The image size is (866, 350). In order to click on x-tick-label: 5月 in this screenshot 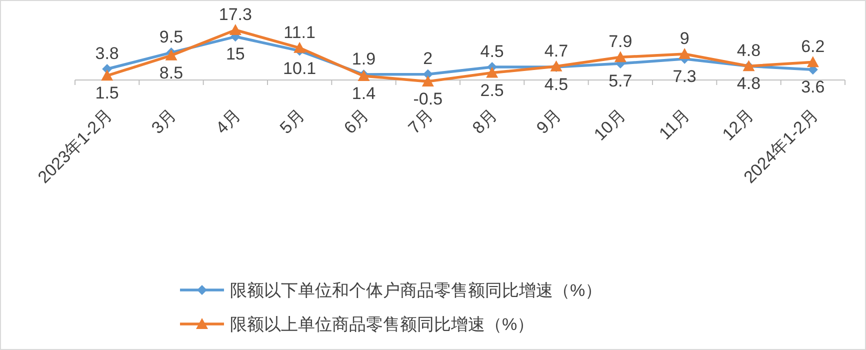, I will do `click(292, 121)`.